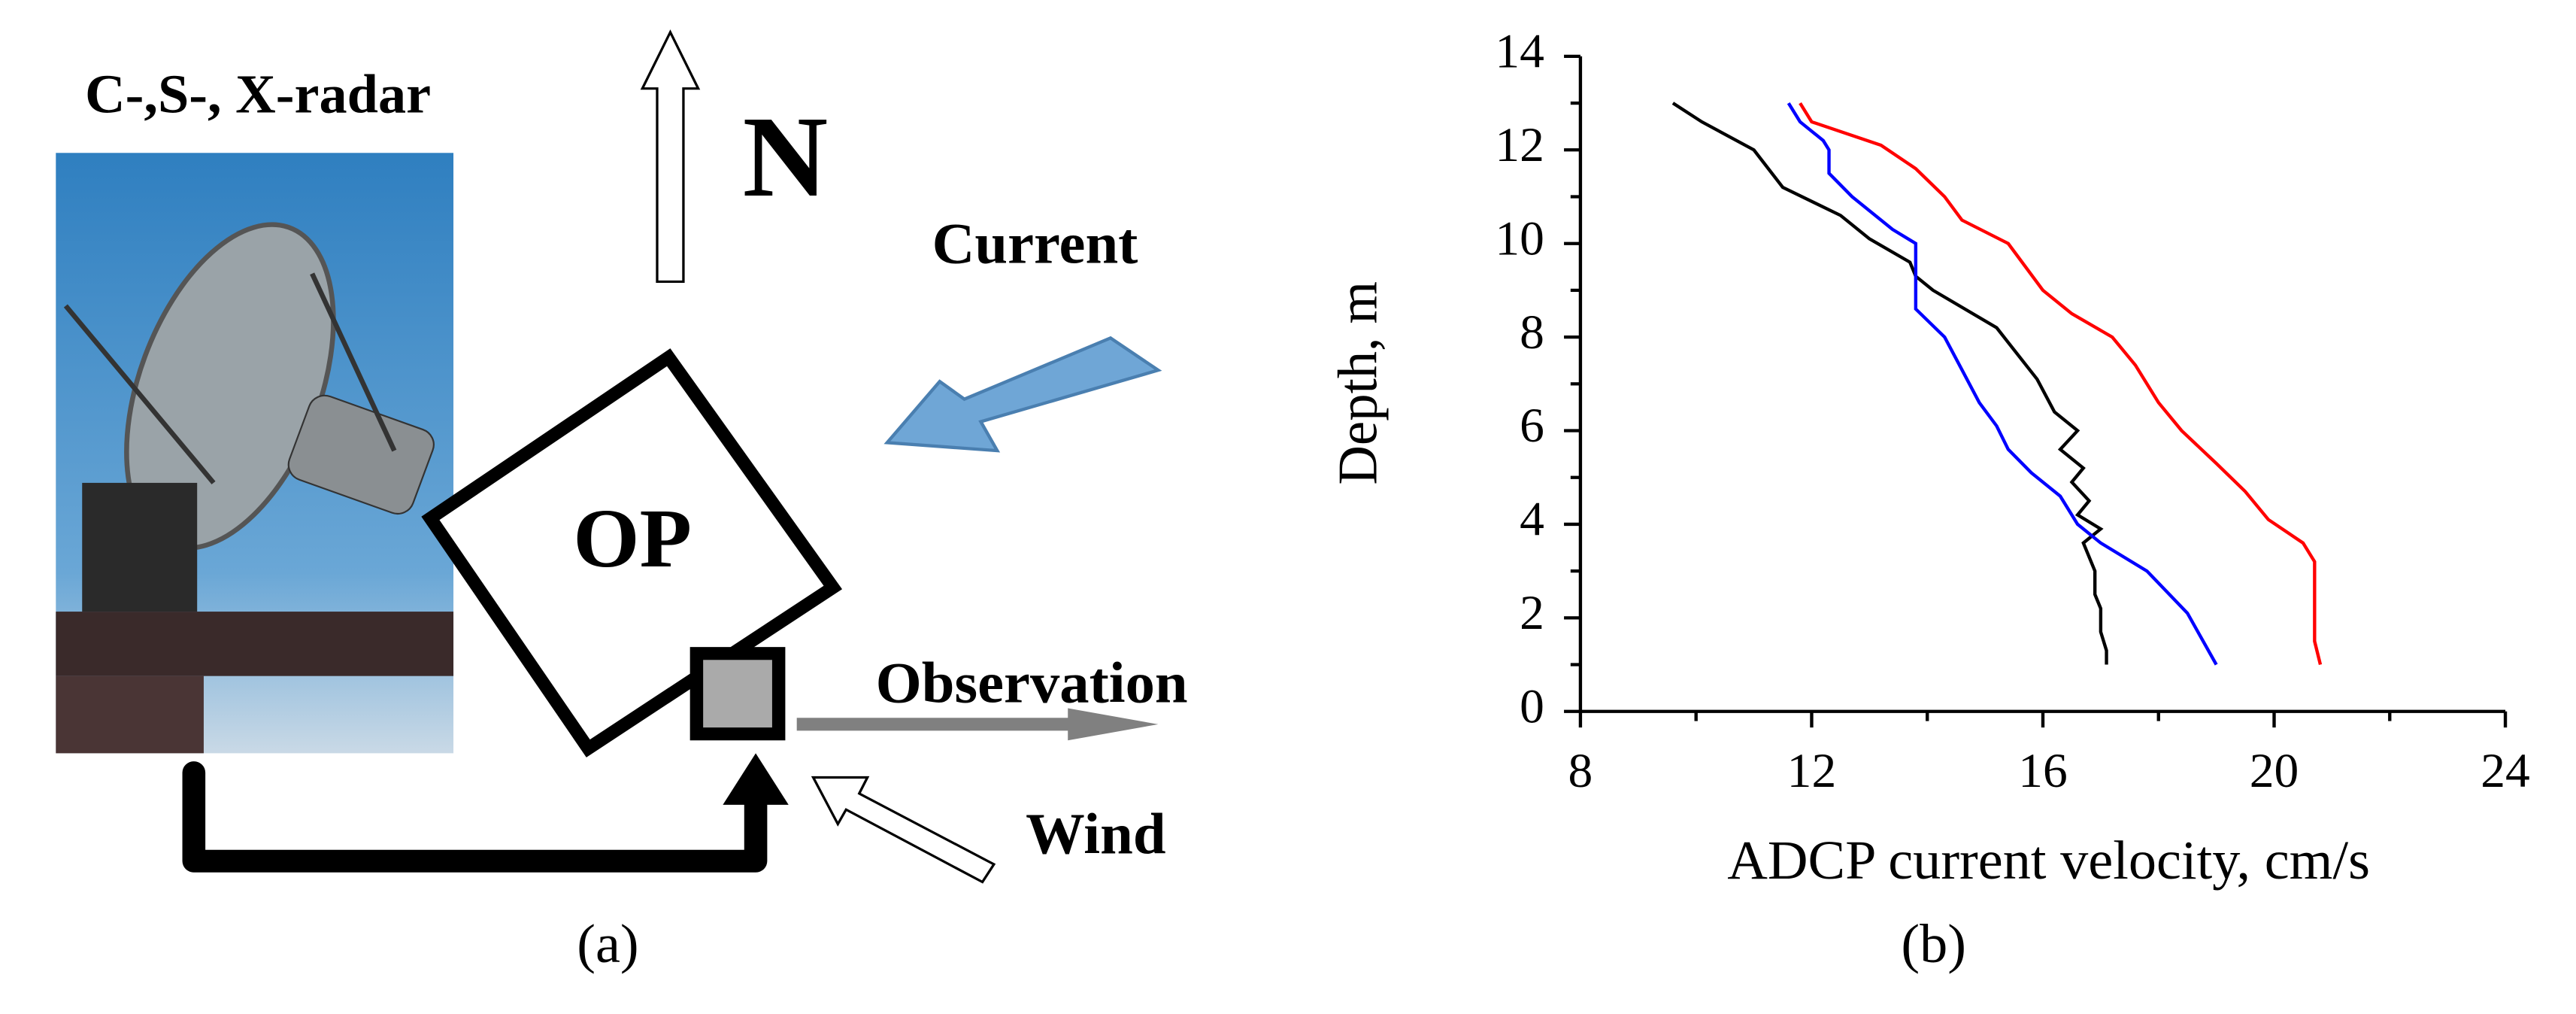 The image size is (2576, 1014). I want to click on link-arrowhead, so click(756, 779).